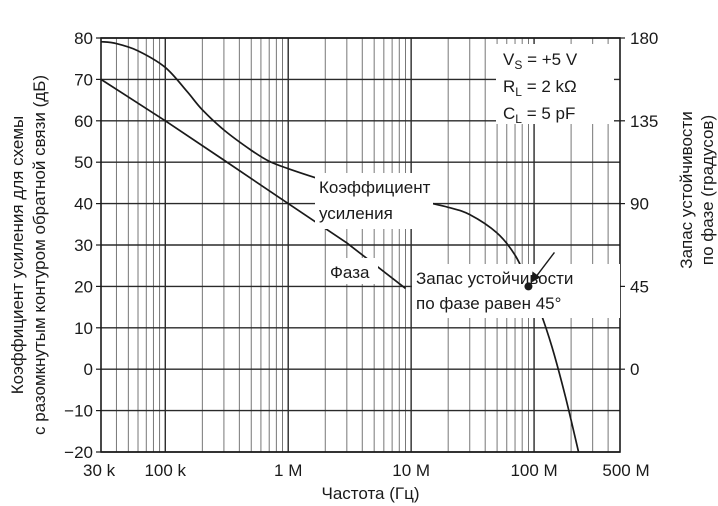 This screenshot has width=718, height=506. Describe the element at coordinates (83, 245) in the screenshot. I see `y-tick-label: 30` at that location.